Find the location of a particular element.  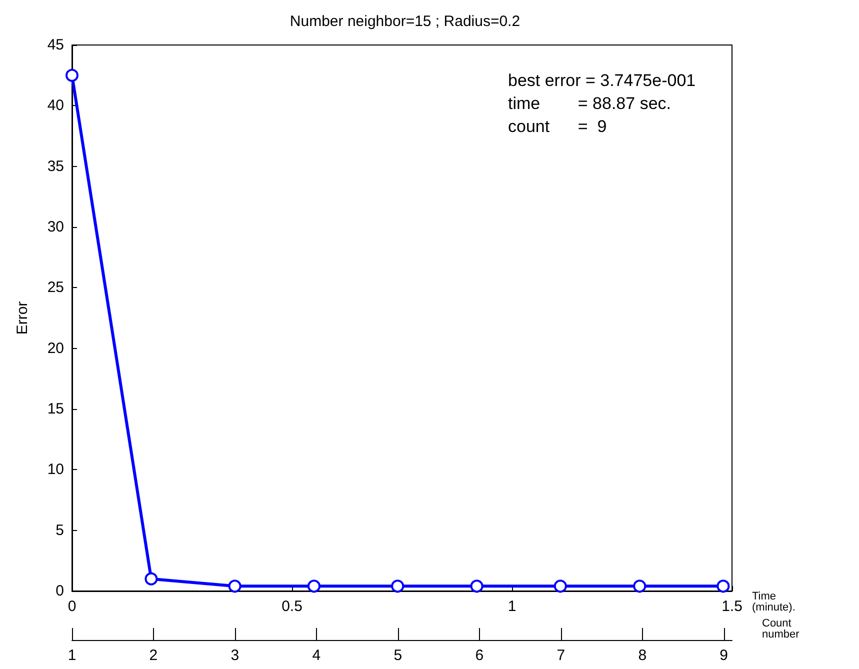

x-axis-title: Time (minute). is located at coordinates (774, 602).